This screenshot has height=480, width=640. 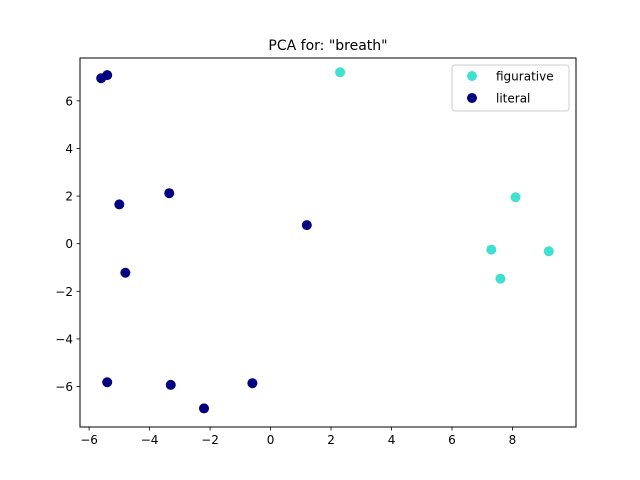 I want to click on y-tick-label: −6, so click(x=64, y=387).